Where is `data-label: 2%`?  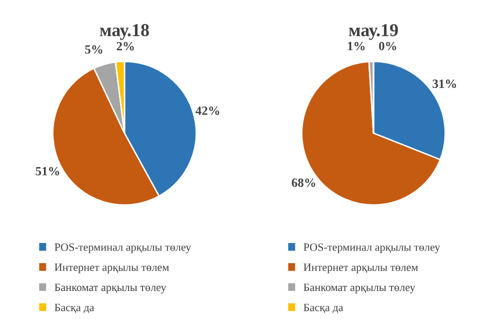
data-label: 2% is located at coordinates (125, 46).